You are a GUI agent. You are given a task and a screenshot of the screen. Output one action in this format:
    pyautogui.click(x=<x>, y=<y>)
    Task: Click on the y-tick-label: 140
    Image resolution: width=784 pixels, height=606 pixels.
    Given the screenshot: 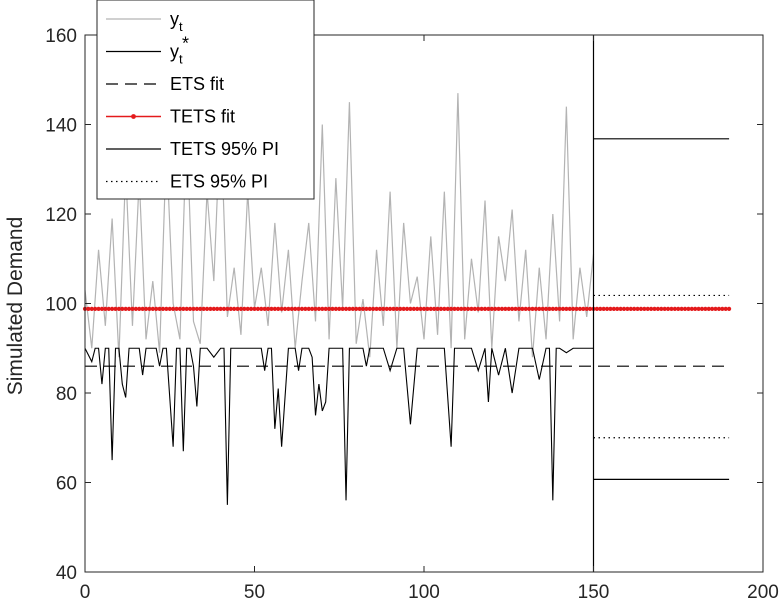 What is the action you would take?
    pyautogui.click(x=61, y=126)
    